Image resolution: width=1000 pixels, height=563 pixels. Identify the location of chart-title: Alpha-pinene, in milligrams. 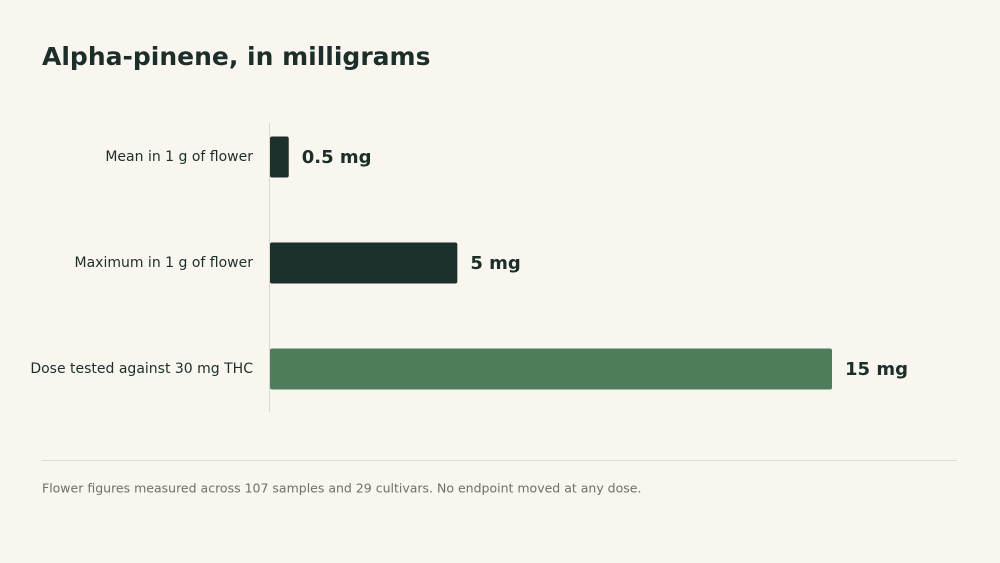
(236, 56).